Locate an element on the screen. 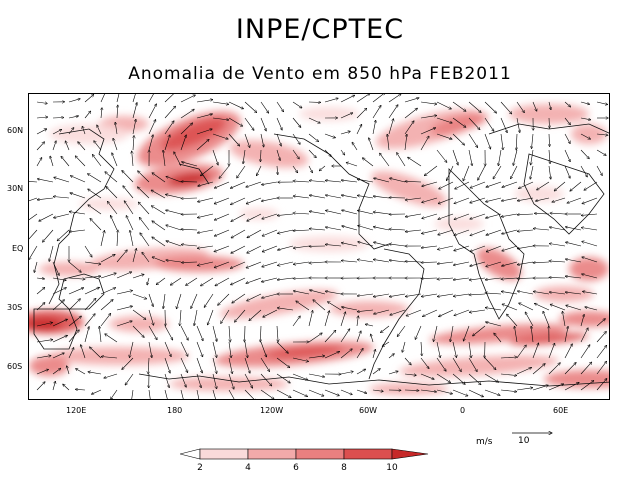  page-title: INPE/CPTEC is located at coordinates (320, 29).